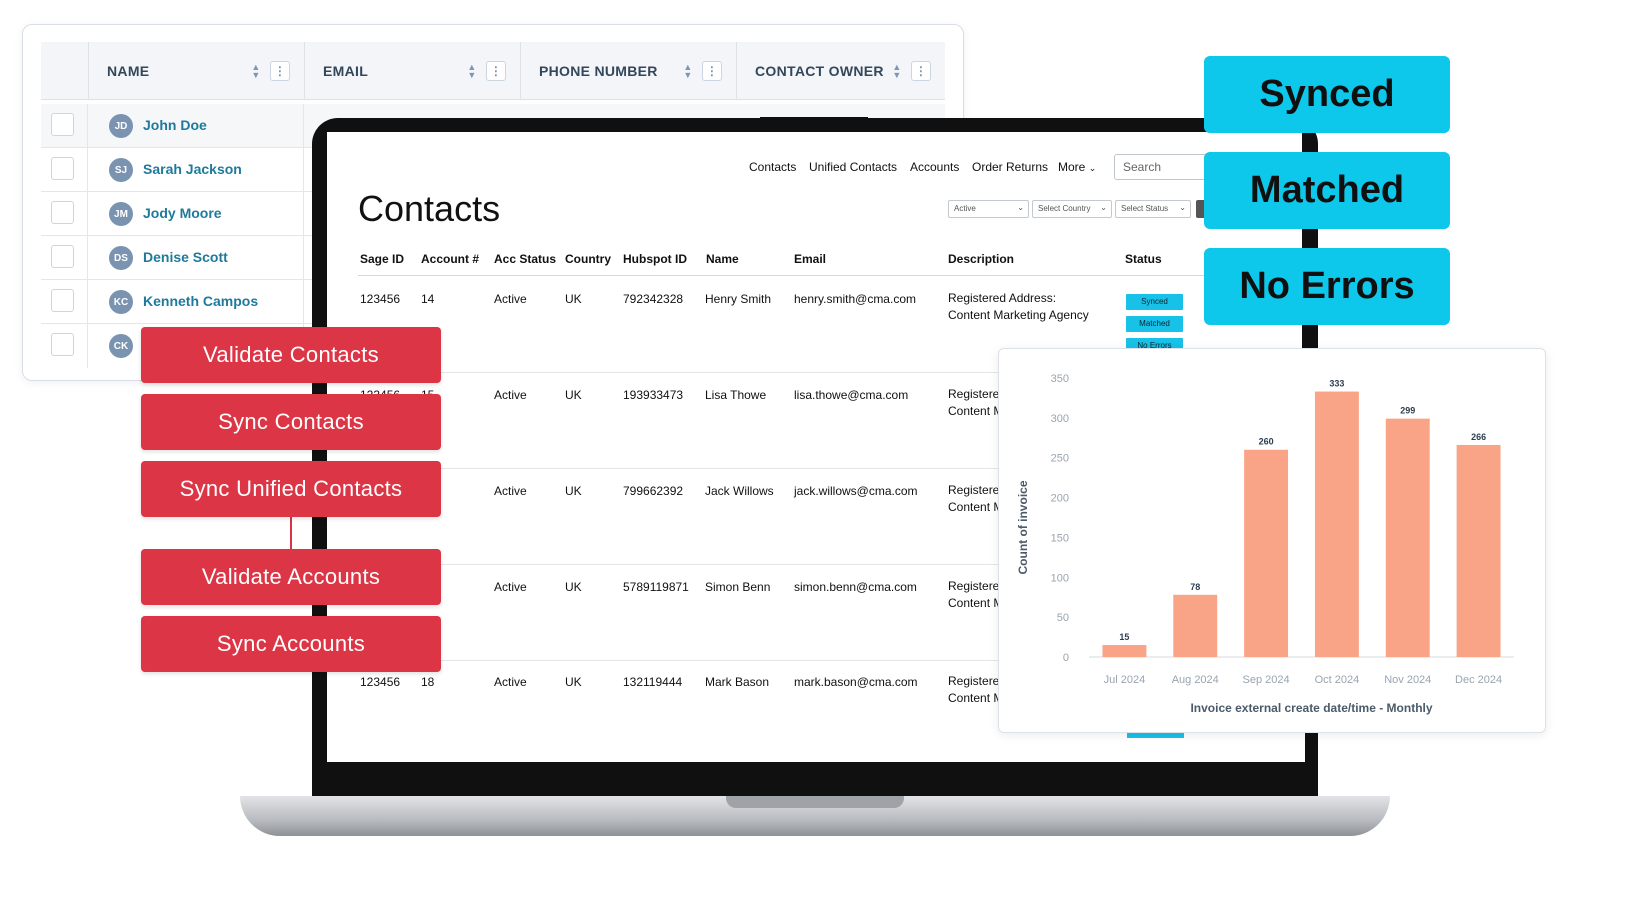 The width and height of the screenshot is (1645, 905). Describe the element at coordinates (737, 682) in the screenshot. I see `cell-name: Mark Bason` at that location.